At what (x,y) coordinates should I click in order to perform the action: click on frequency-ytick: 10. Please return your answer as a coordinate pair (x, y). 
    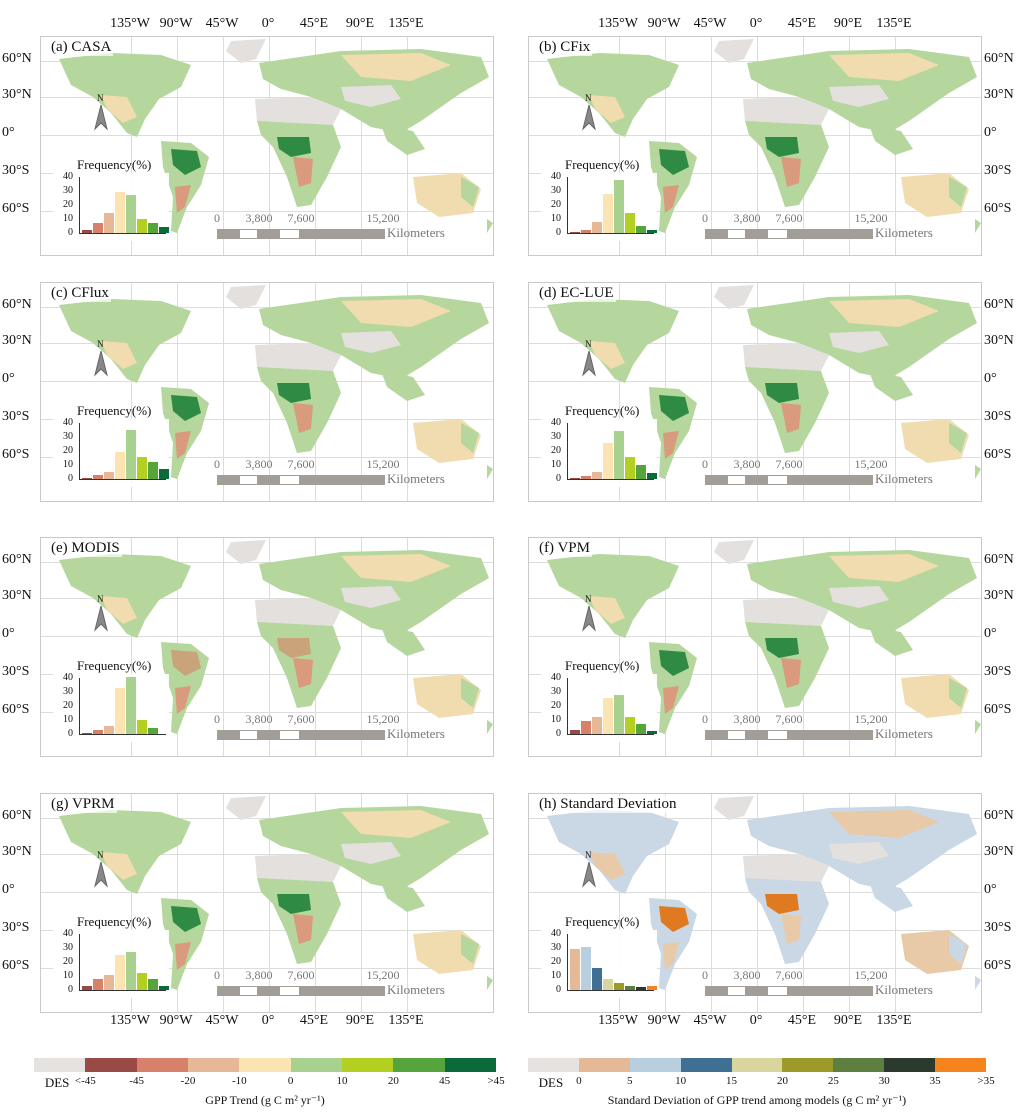
    Looking at the image, I should click on (556, 719).